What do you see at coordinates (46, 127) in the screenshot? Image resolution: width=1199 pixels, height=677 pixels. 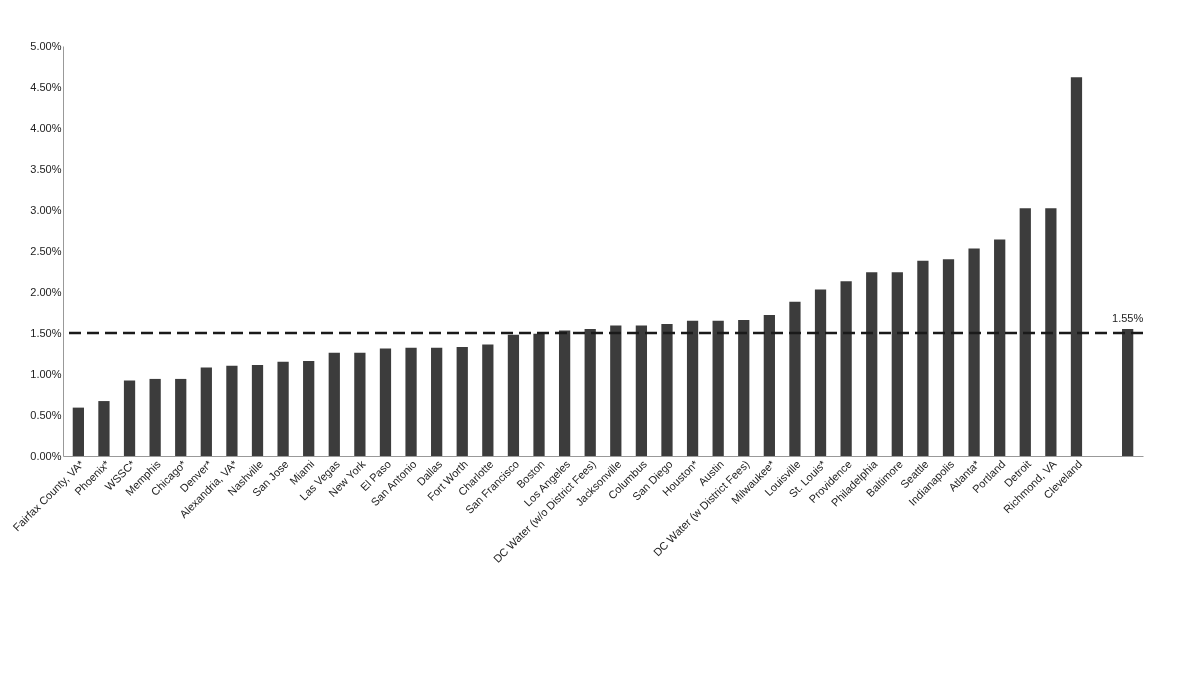 I see `y-tick-label: 4.00%` at bounding box center [46, 127].